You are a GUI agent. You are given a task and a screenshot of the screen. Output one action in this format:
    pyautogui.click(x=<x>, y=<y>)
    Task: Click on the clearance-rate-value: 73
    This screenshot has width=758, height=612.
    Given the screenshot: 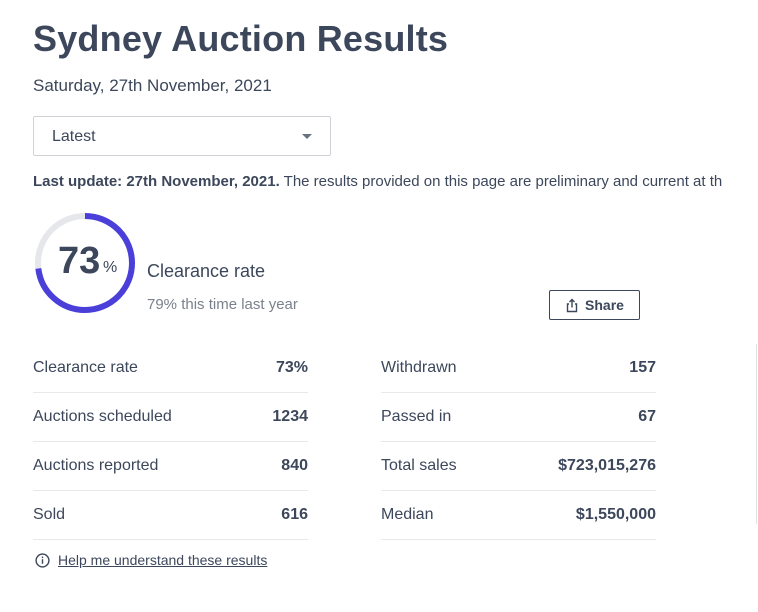 What is the action you would take?
    pyautogui.click(x=79, y=261)
    